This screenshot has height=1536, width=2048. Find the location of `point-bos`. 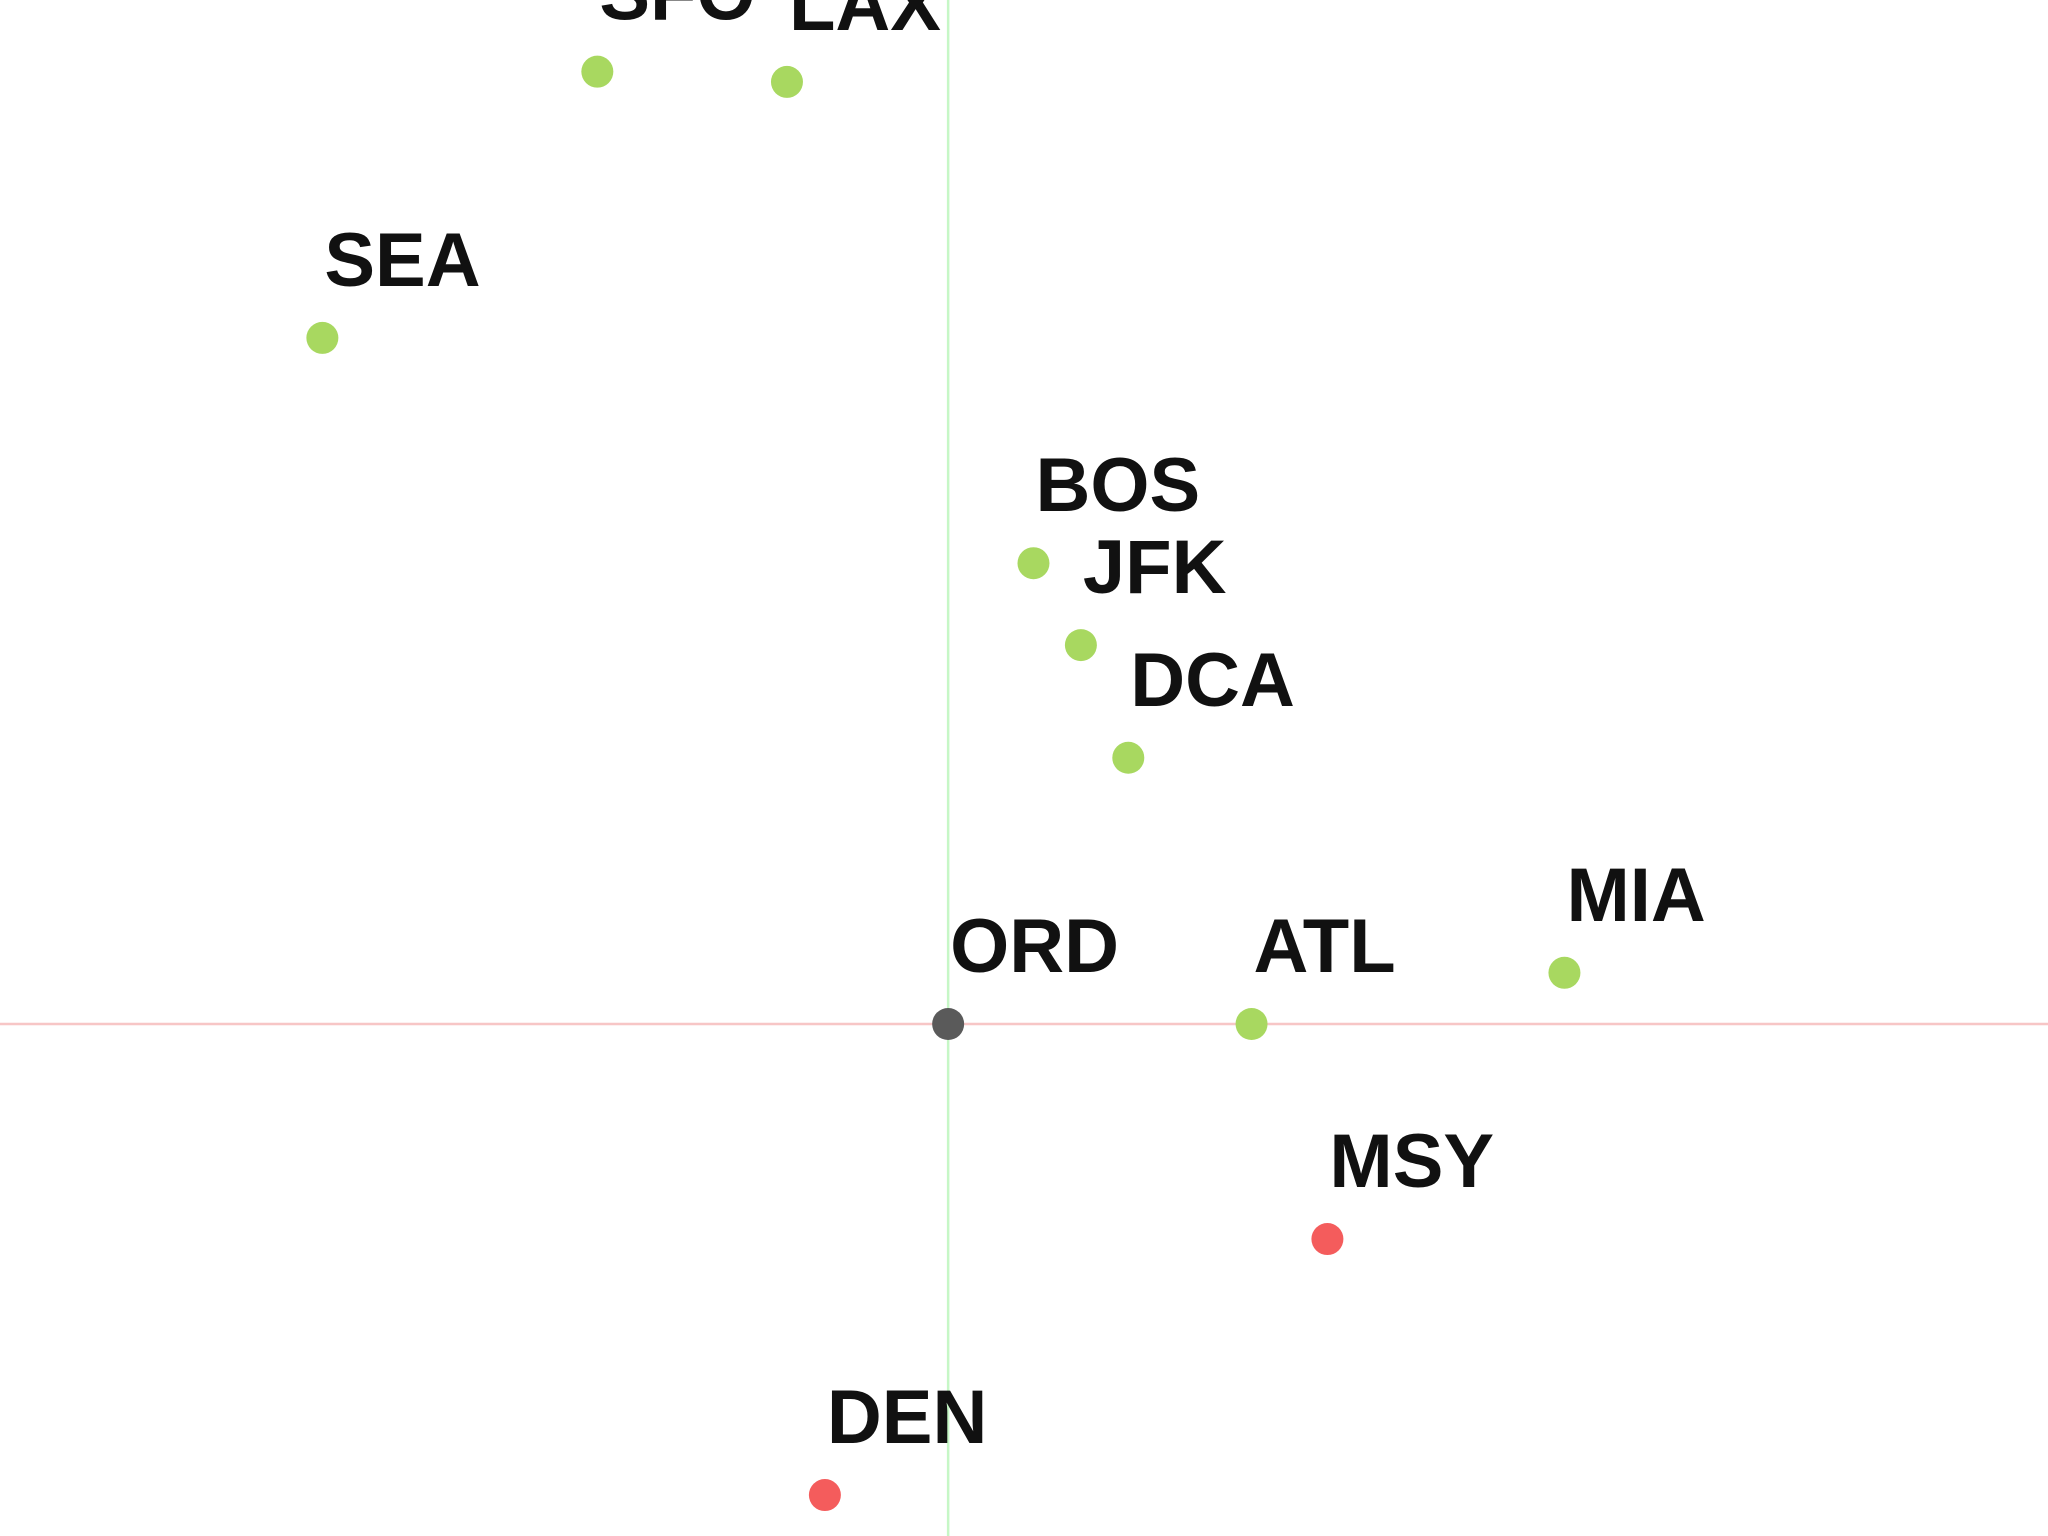

point-bos is located at coordinates (1033, 563).